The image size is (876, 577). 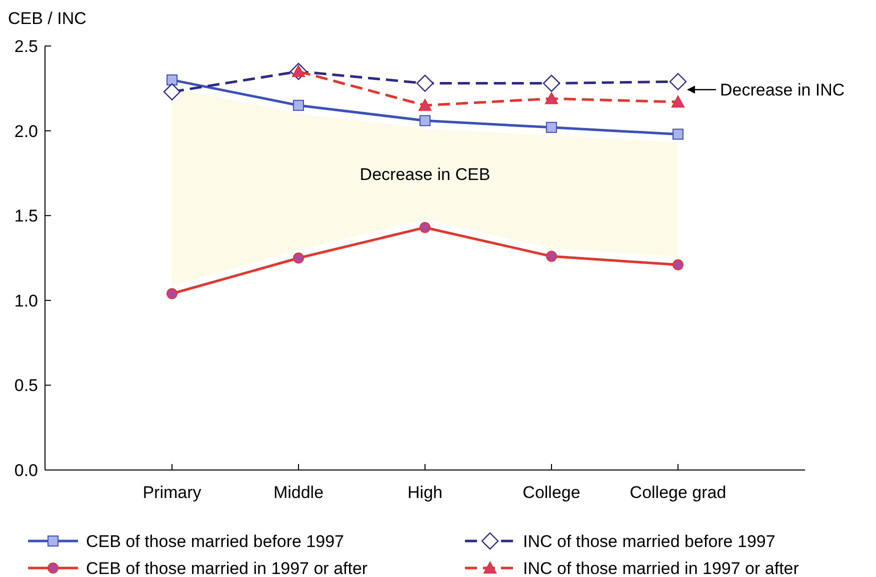 What do you see at coordinates (661, 567) in the screenshot?
I see `legend-label: INC of those married in 1997 or after` at bounding box center [661, 567].